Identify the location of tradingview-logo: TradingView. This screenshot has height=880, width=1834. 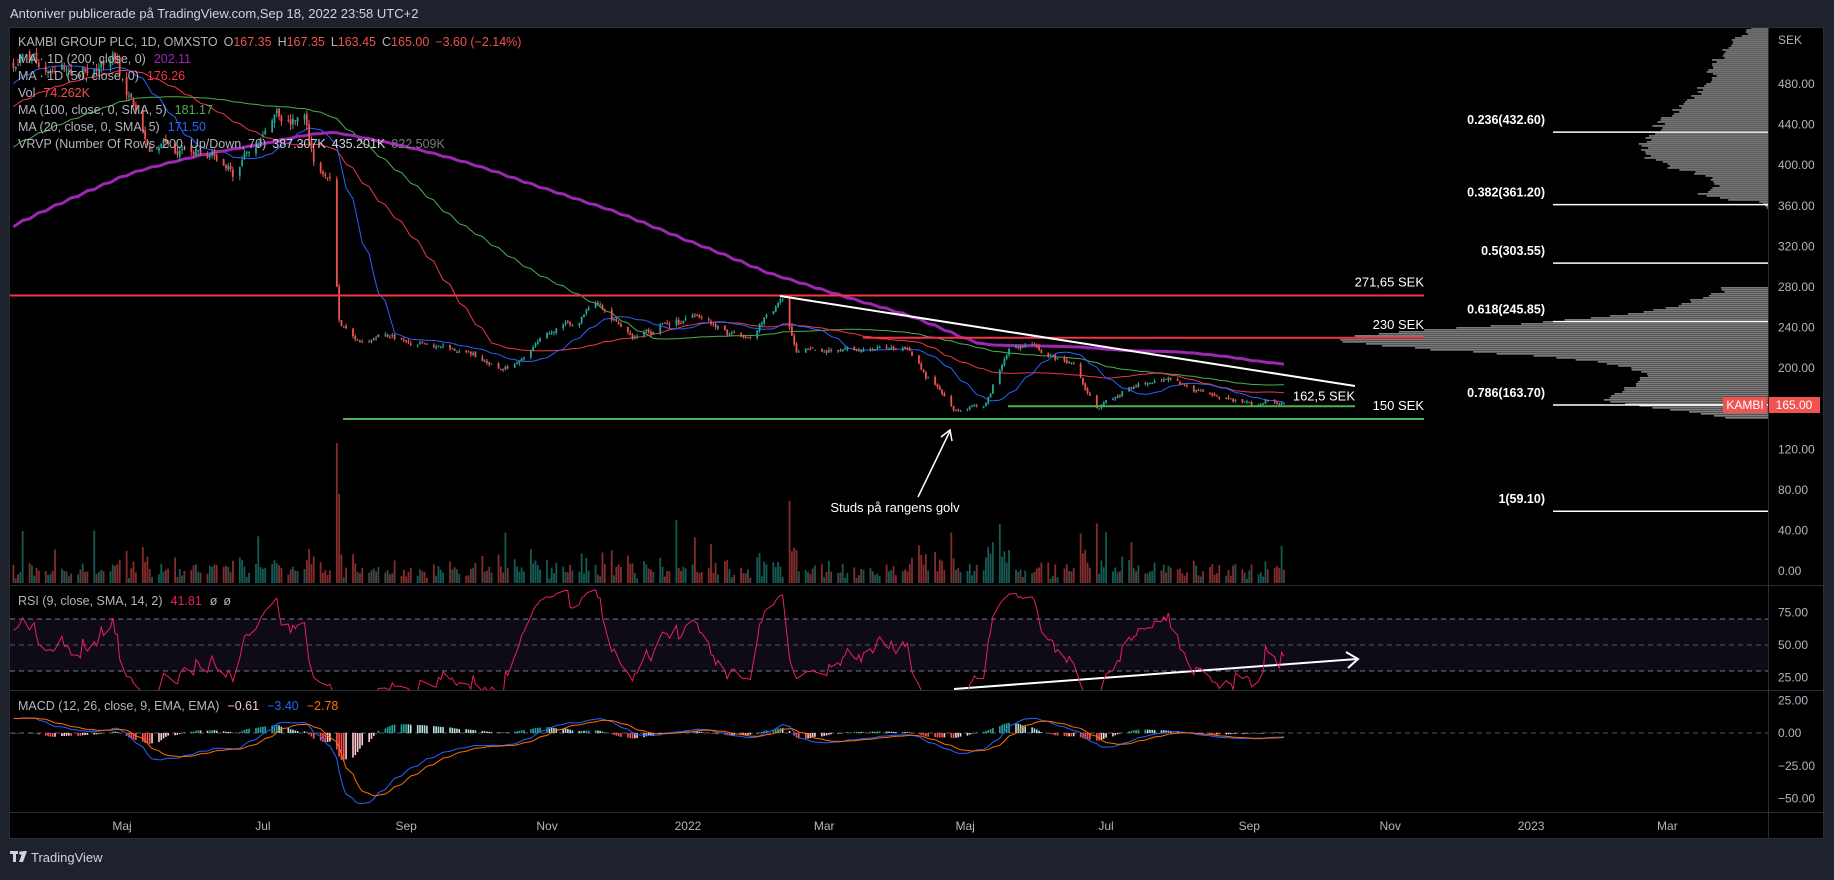
(56, 857).